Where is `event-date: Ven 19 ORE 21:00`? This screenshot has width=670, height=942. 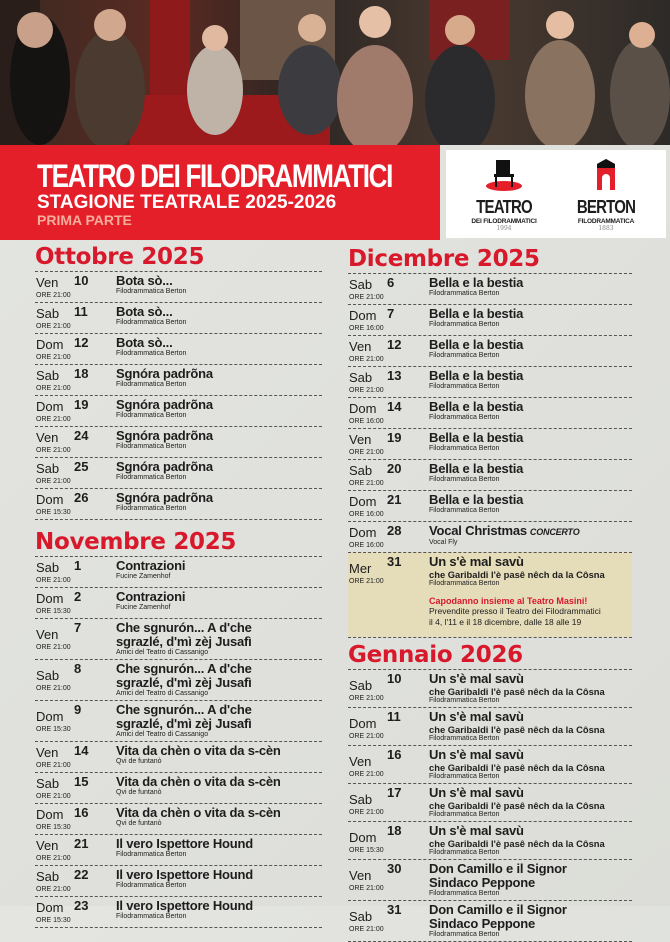 event-date: Ven 19 ORE 21:00 is located at coordinates (389, 444).